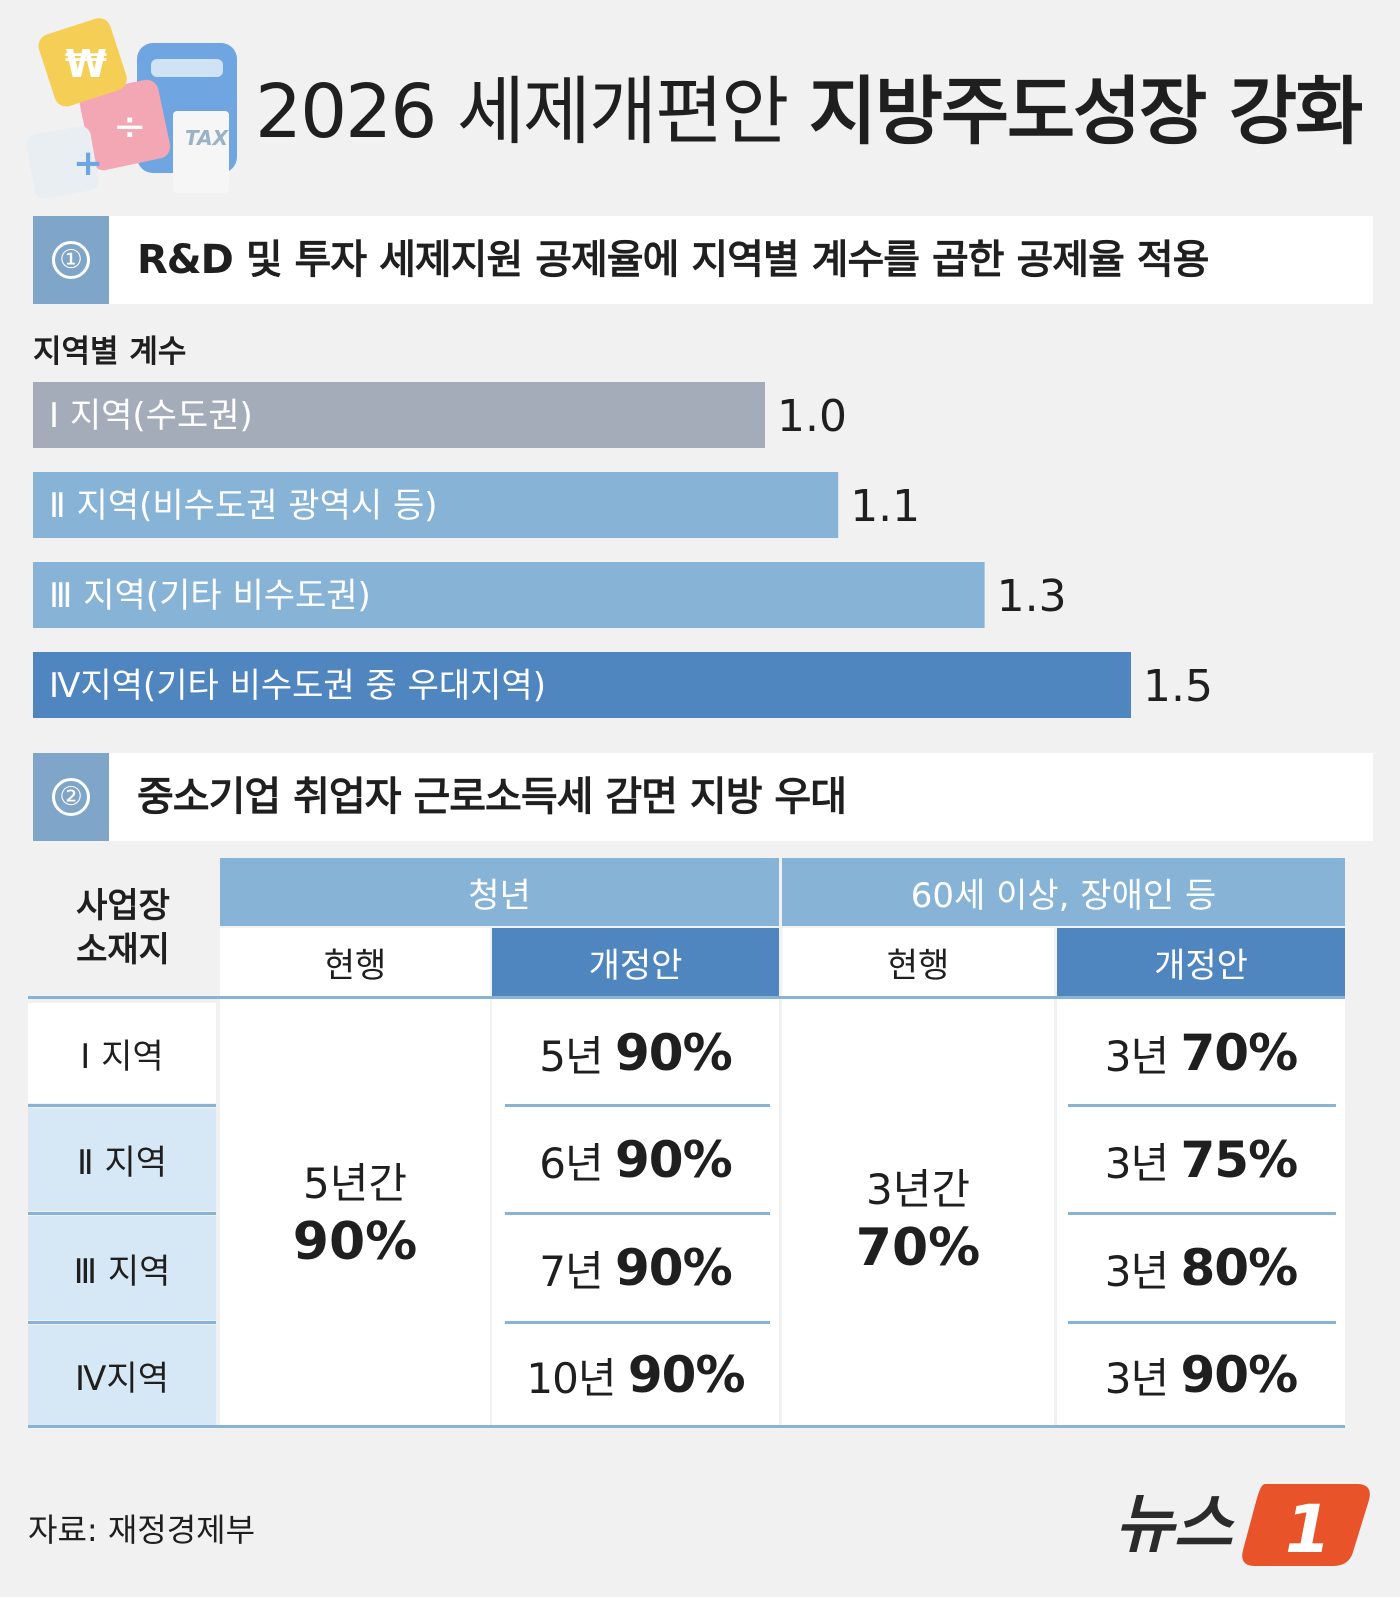 This screenshot has width=1400, height=1597. Describe the element at coordinates (210, 596) in the screenshot. I see `bar-category-label: Ⅲ 지역(기타 비수도권)` at that location.